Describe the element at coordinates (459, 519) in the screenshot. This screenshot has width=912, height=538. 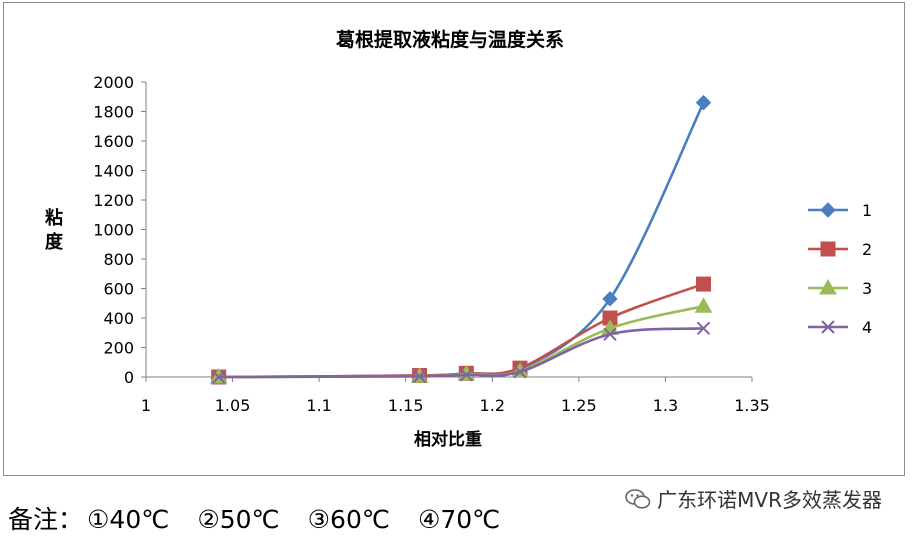
I see `note-item: ④70℃` at that location.